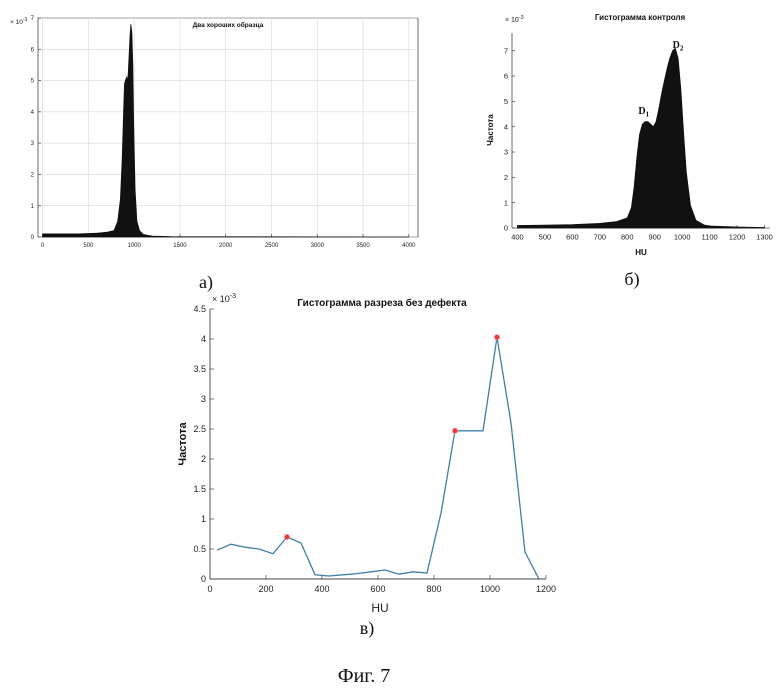  Describe the element at coordinates (654, 237) in the screenshot. I see `x-tick-label: 900` at that location.